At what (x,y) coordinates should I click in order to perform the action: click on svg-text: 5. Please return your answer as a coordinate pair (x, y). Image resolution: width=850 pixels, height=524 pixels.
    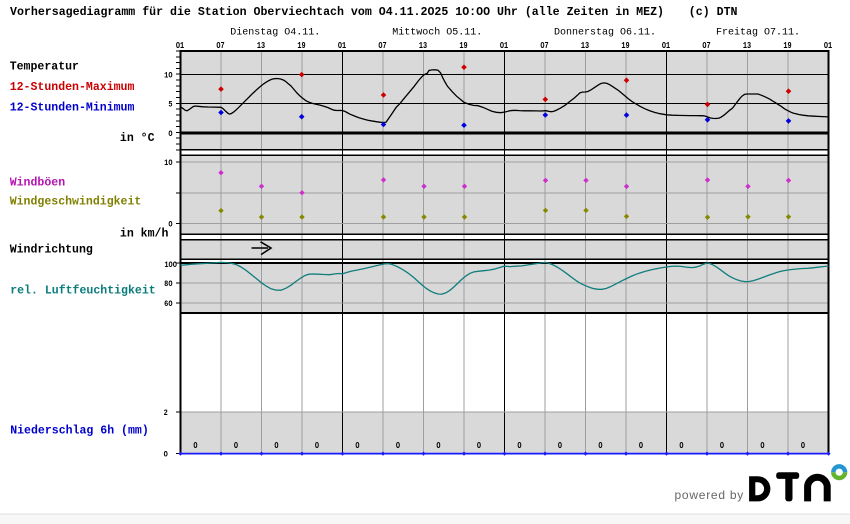
    Looking at the image, I should click on (170, 105).